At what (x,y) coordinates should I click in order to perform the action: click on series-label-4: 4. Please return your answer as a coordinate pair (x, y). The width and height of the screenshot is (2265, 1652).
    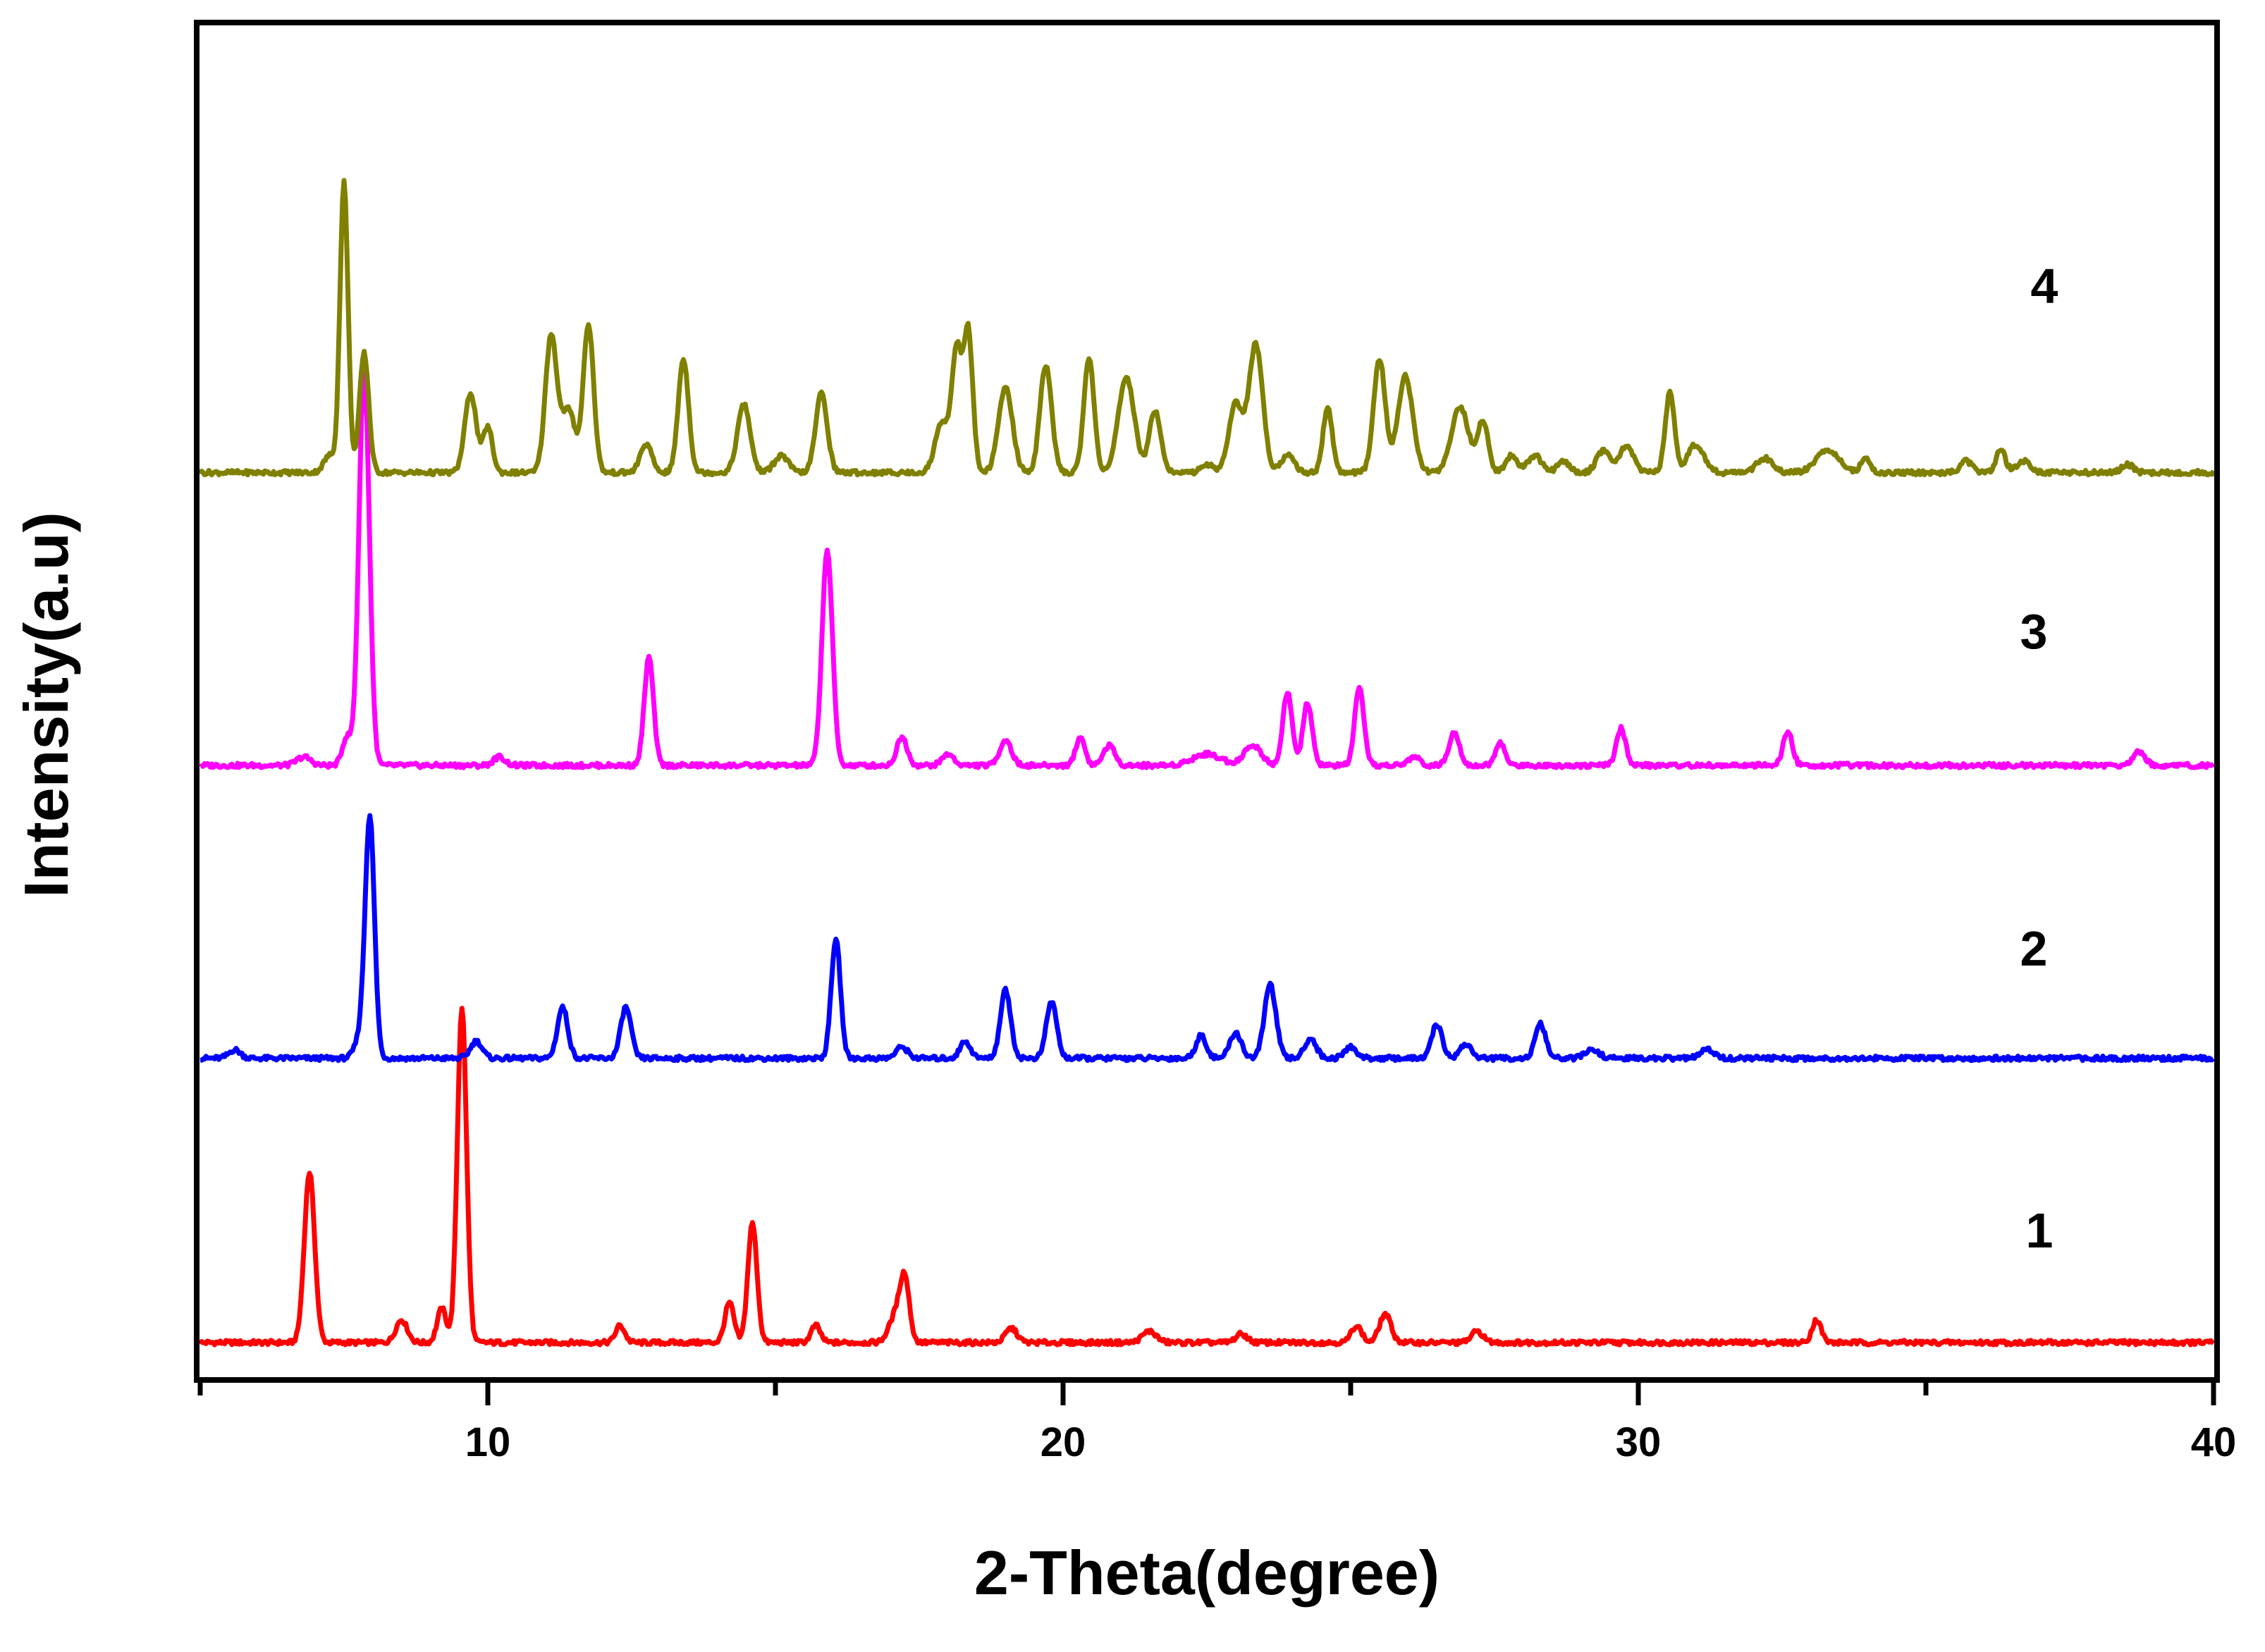
    Looking at the image, I should click on (2044, 286).